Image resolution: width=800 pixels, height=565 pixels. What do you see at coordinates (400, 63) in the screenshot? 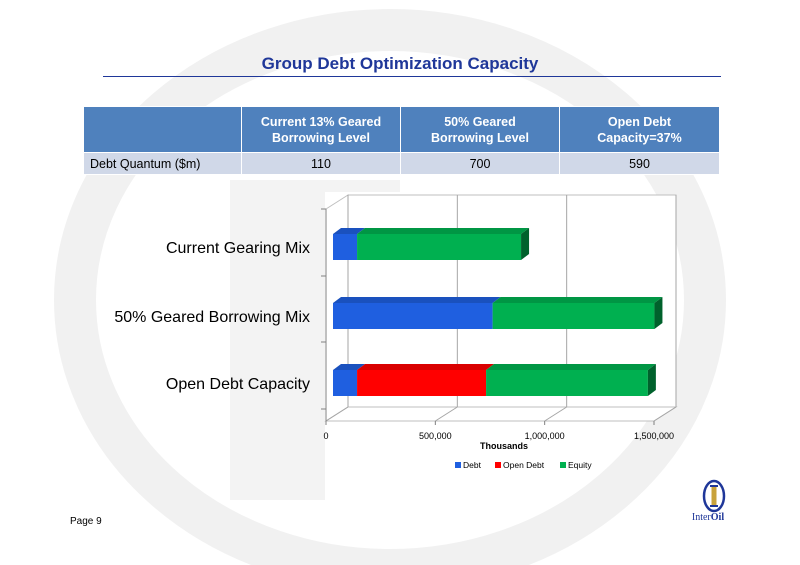
I see `page-title: Group Debt Optimization Capacity` at bounding box center [400, 63].